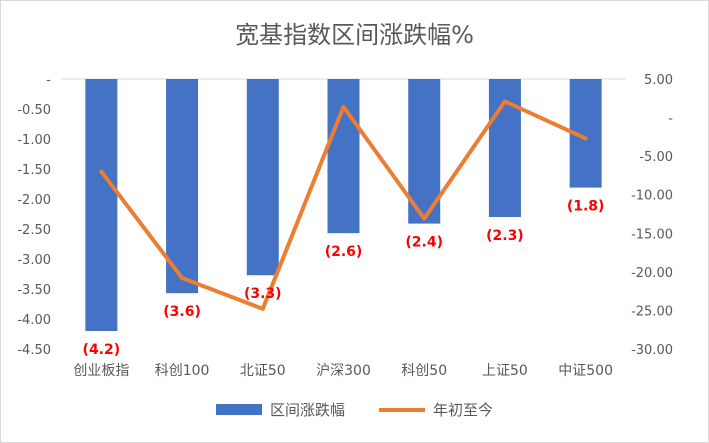 Image resolution: width=709 pixels, height=443 pixels. What do you see at coordinates (307, 410) in the screenshot?
I see `legend-label-bar: 区间涨跌幅` at bounding box center [307, 410].